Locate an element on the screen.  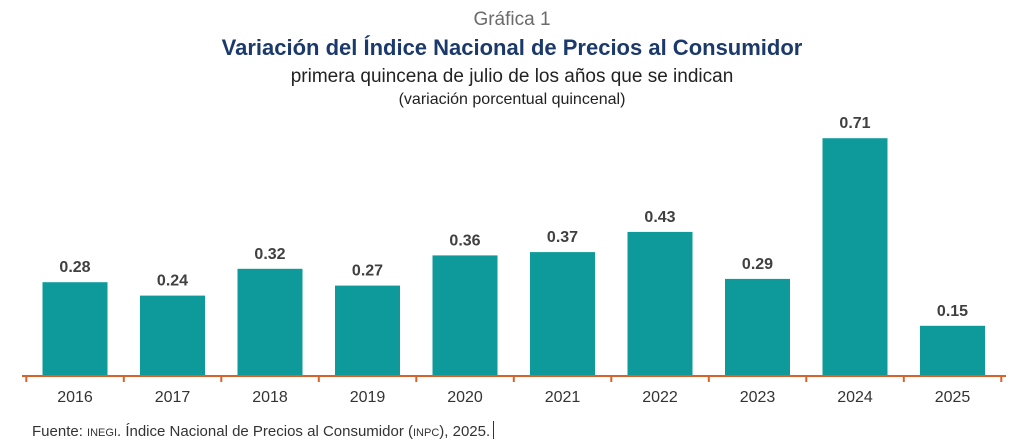
source-abbr: INPC is located at coordinates (426, 431).